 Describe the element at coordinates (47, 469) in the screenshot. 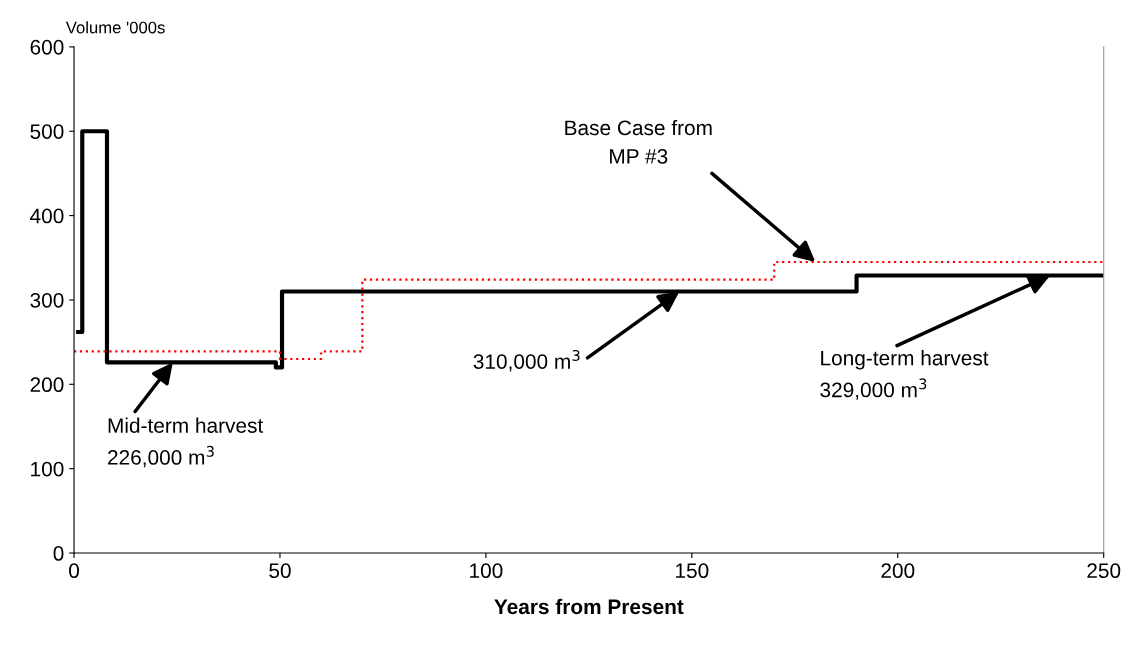

I see `y-tick-label: 100` at that location.